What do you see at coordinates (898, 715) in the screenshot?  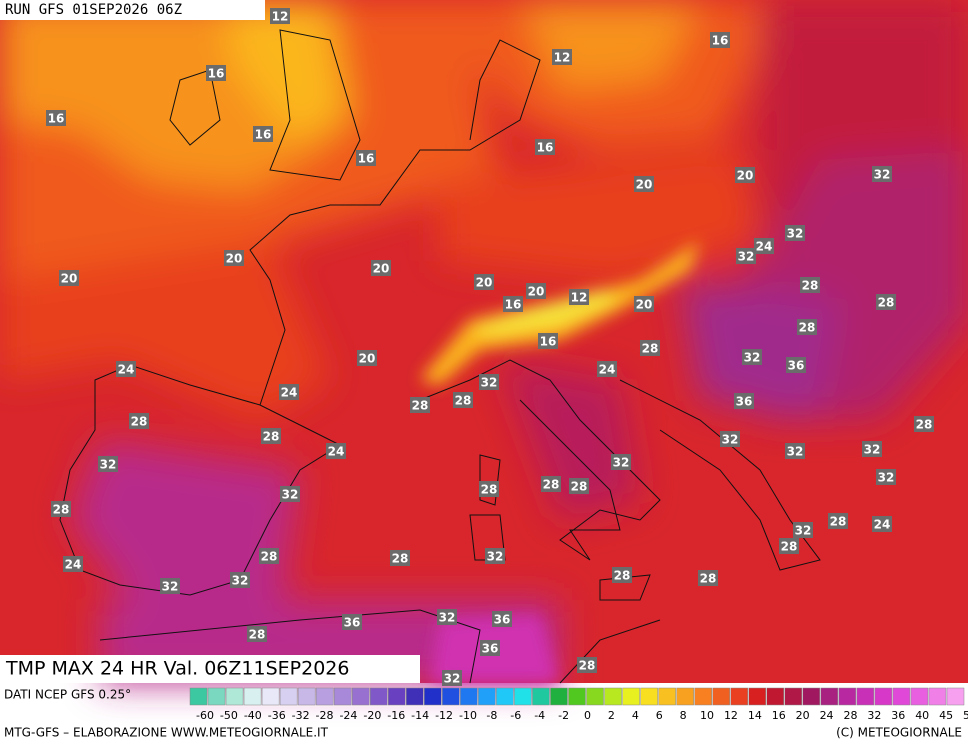 I see `scale-label: 36` at bounding box center [898, 715].